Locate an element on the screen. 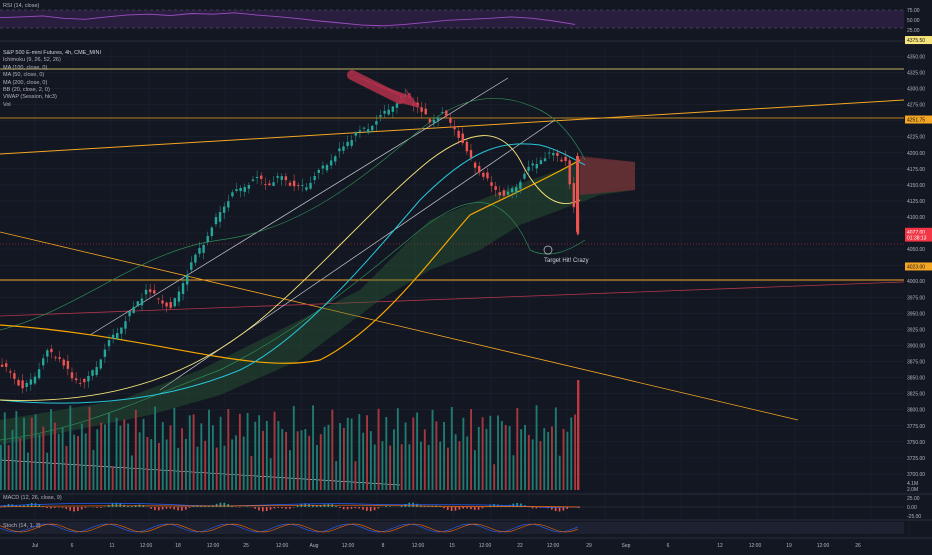 The height and width of the screenshot is (555, 932). price-tick: 4350.00 is located at coordinates (916, 57).